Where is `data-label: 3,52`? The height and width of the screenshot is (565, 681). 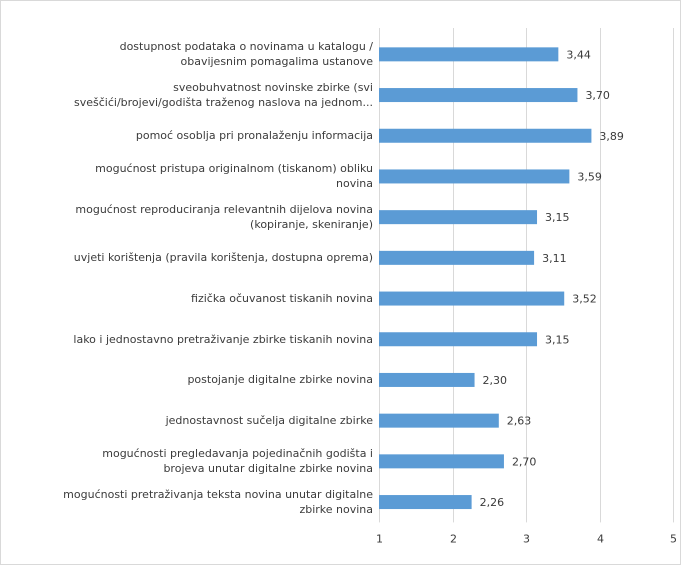 data-label: 3,52 is located at coordinates (584, 299).